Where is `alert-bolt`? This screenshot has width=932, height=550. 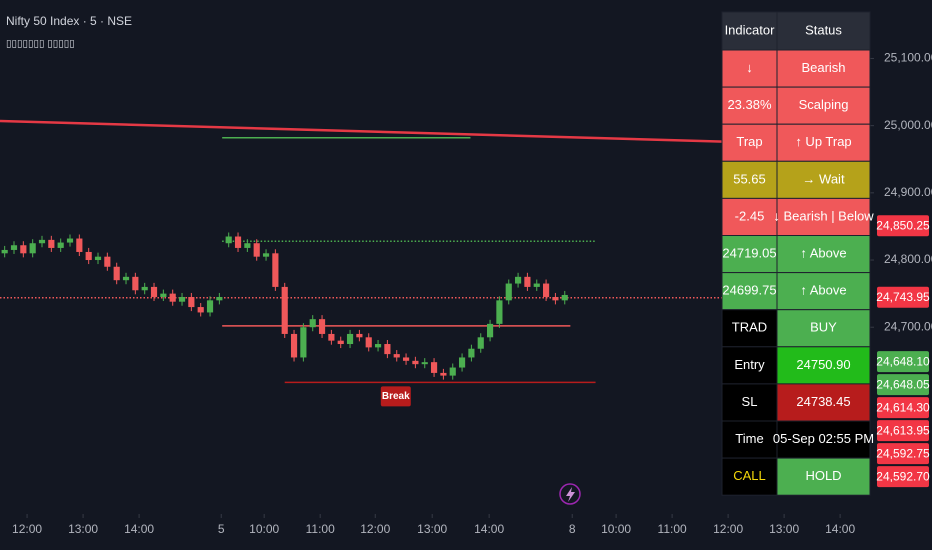 alert-bolt is located at coordinates (570, 494).